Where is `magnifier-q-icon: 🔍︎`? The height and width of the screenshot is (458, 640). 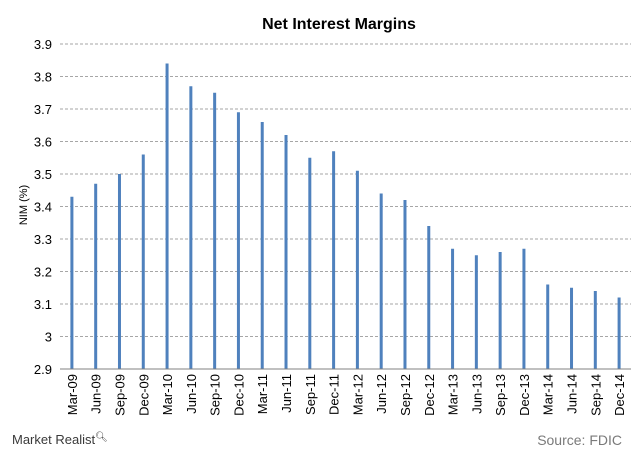 magnifier-q-icon: 🔍︎ is located at coordinates (101, 437).